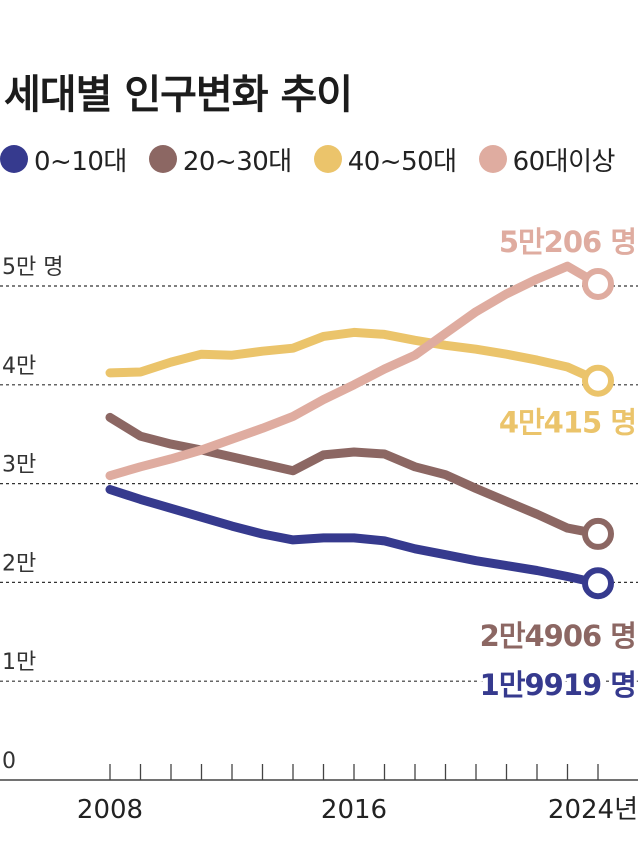 Image resolution: width=640 pixels, height=861 pixels. I want to click on end-value-label-0: 1만9919 명, so click(558, 685).